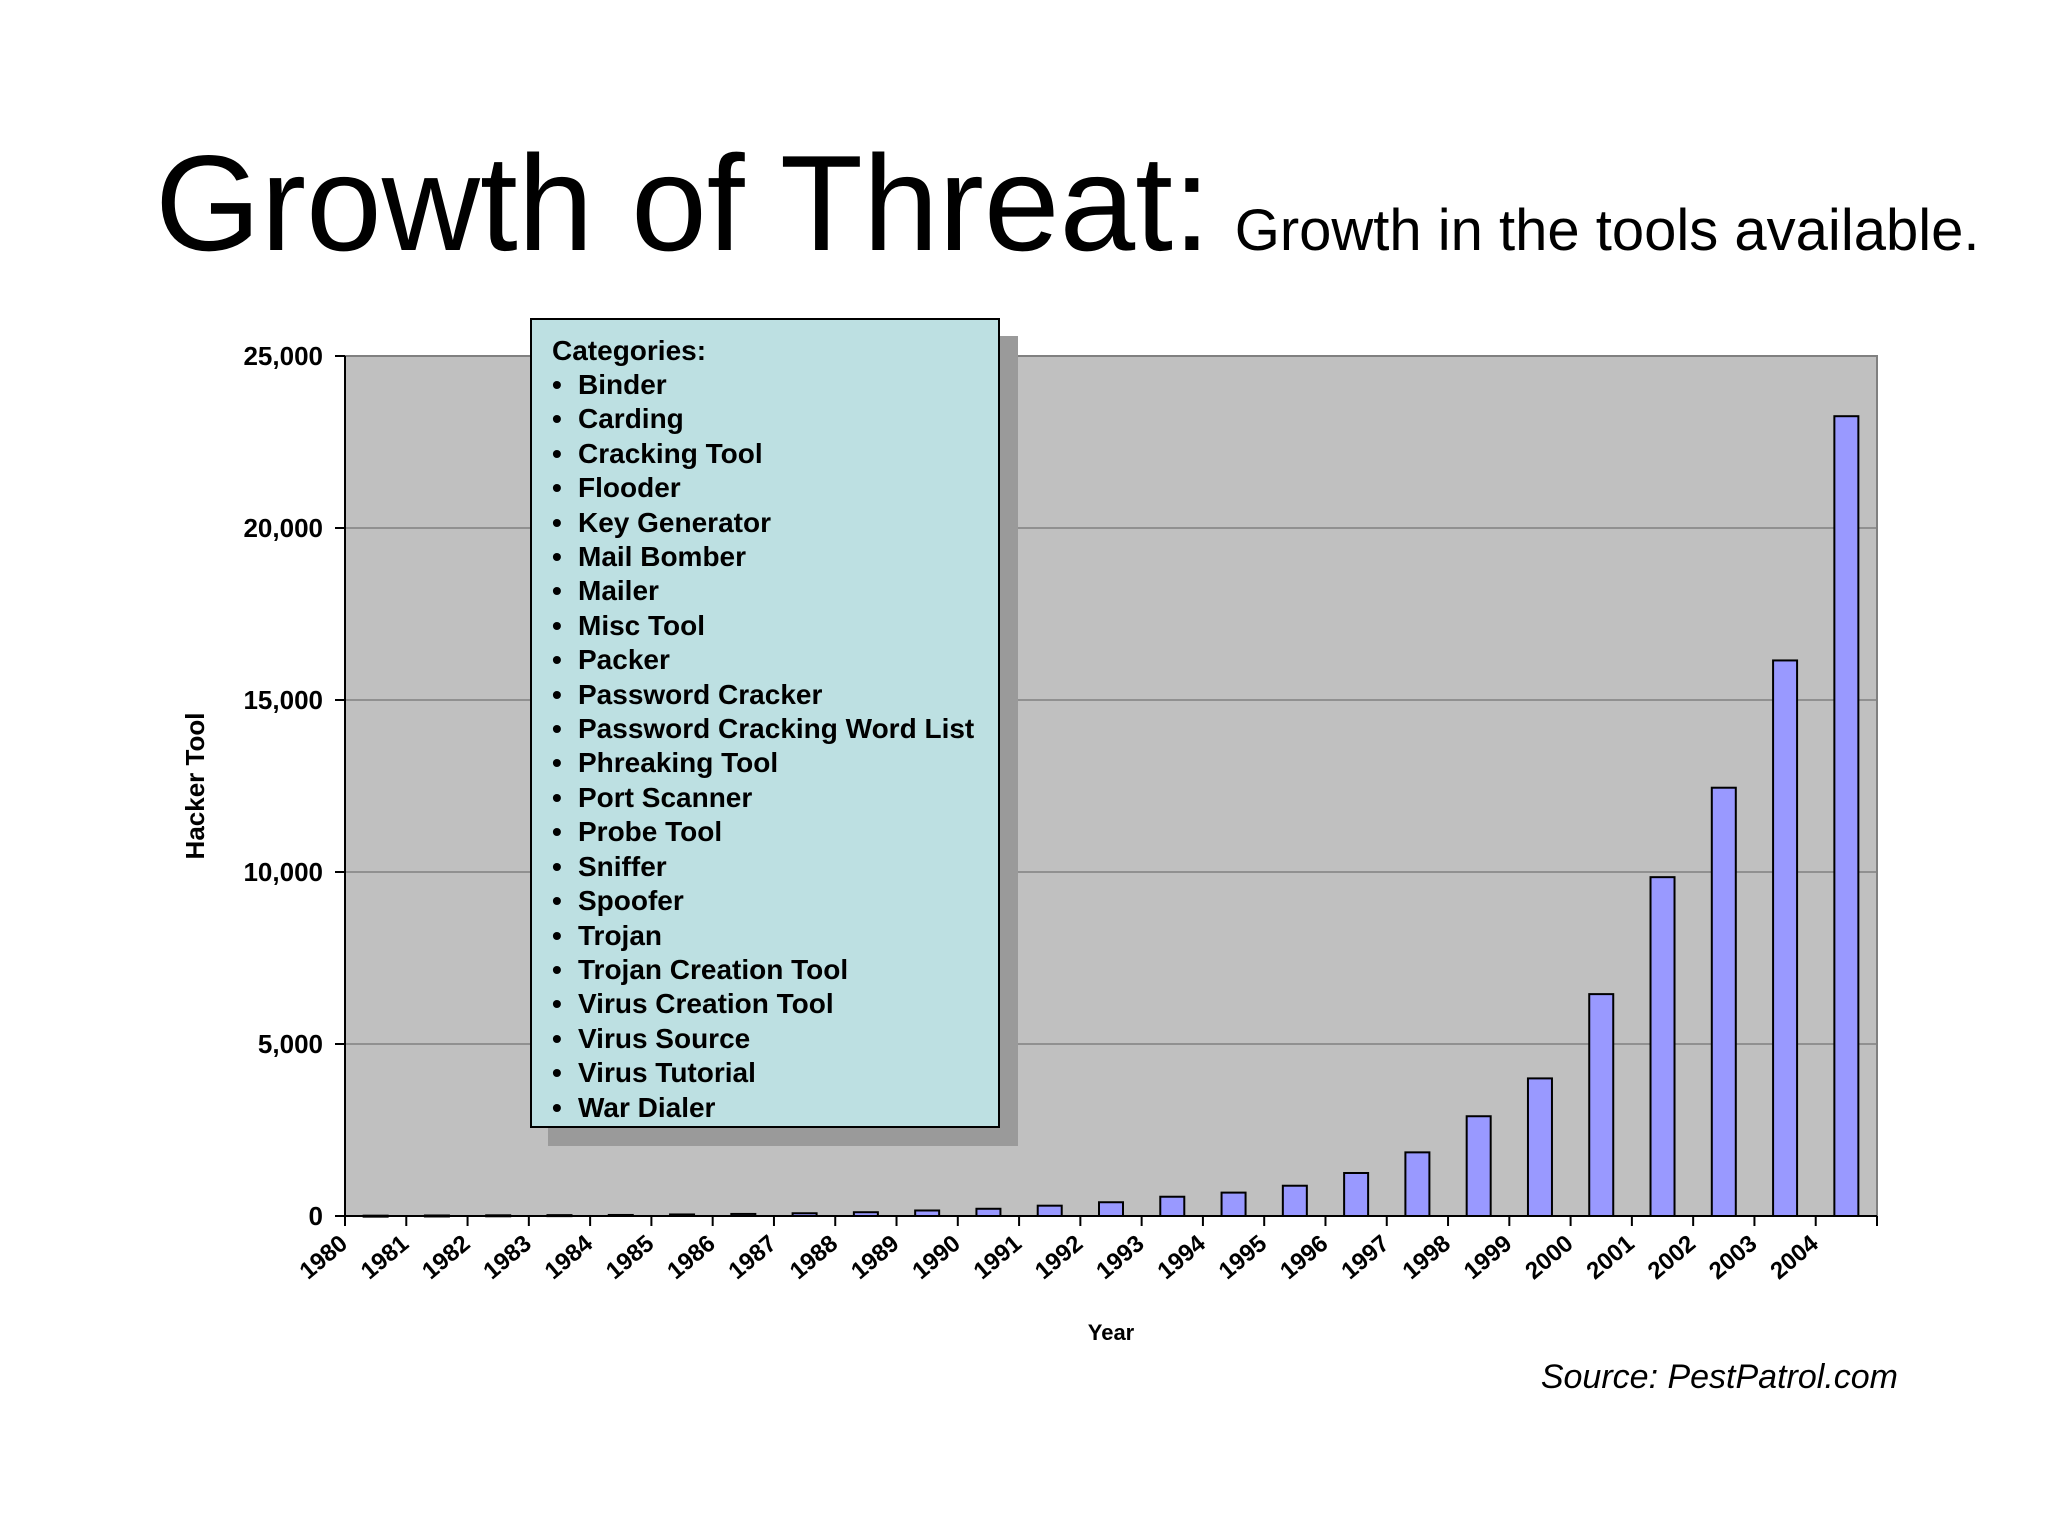  I want to click on legend-item: • Flooder, so click(775, 488).